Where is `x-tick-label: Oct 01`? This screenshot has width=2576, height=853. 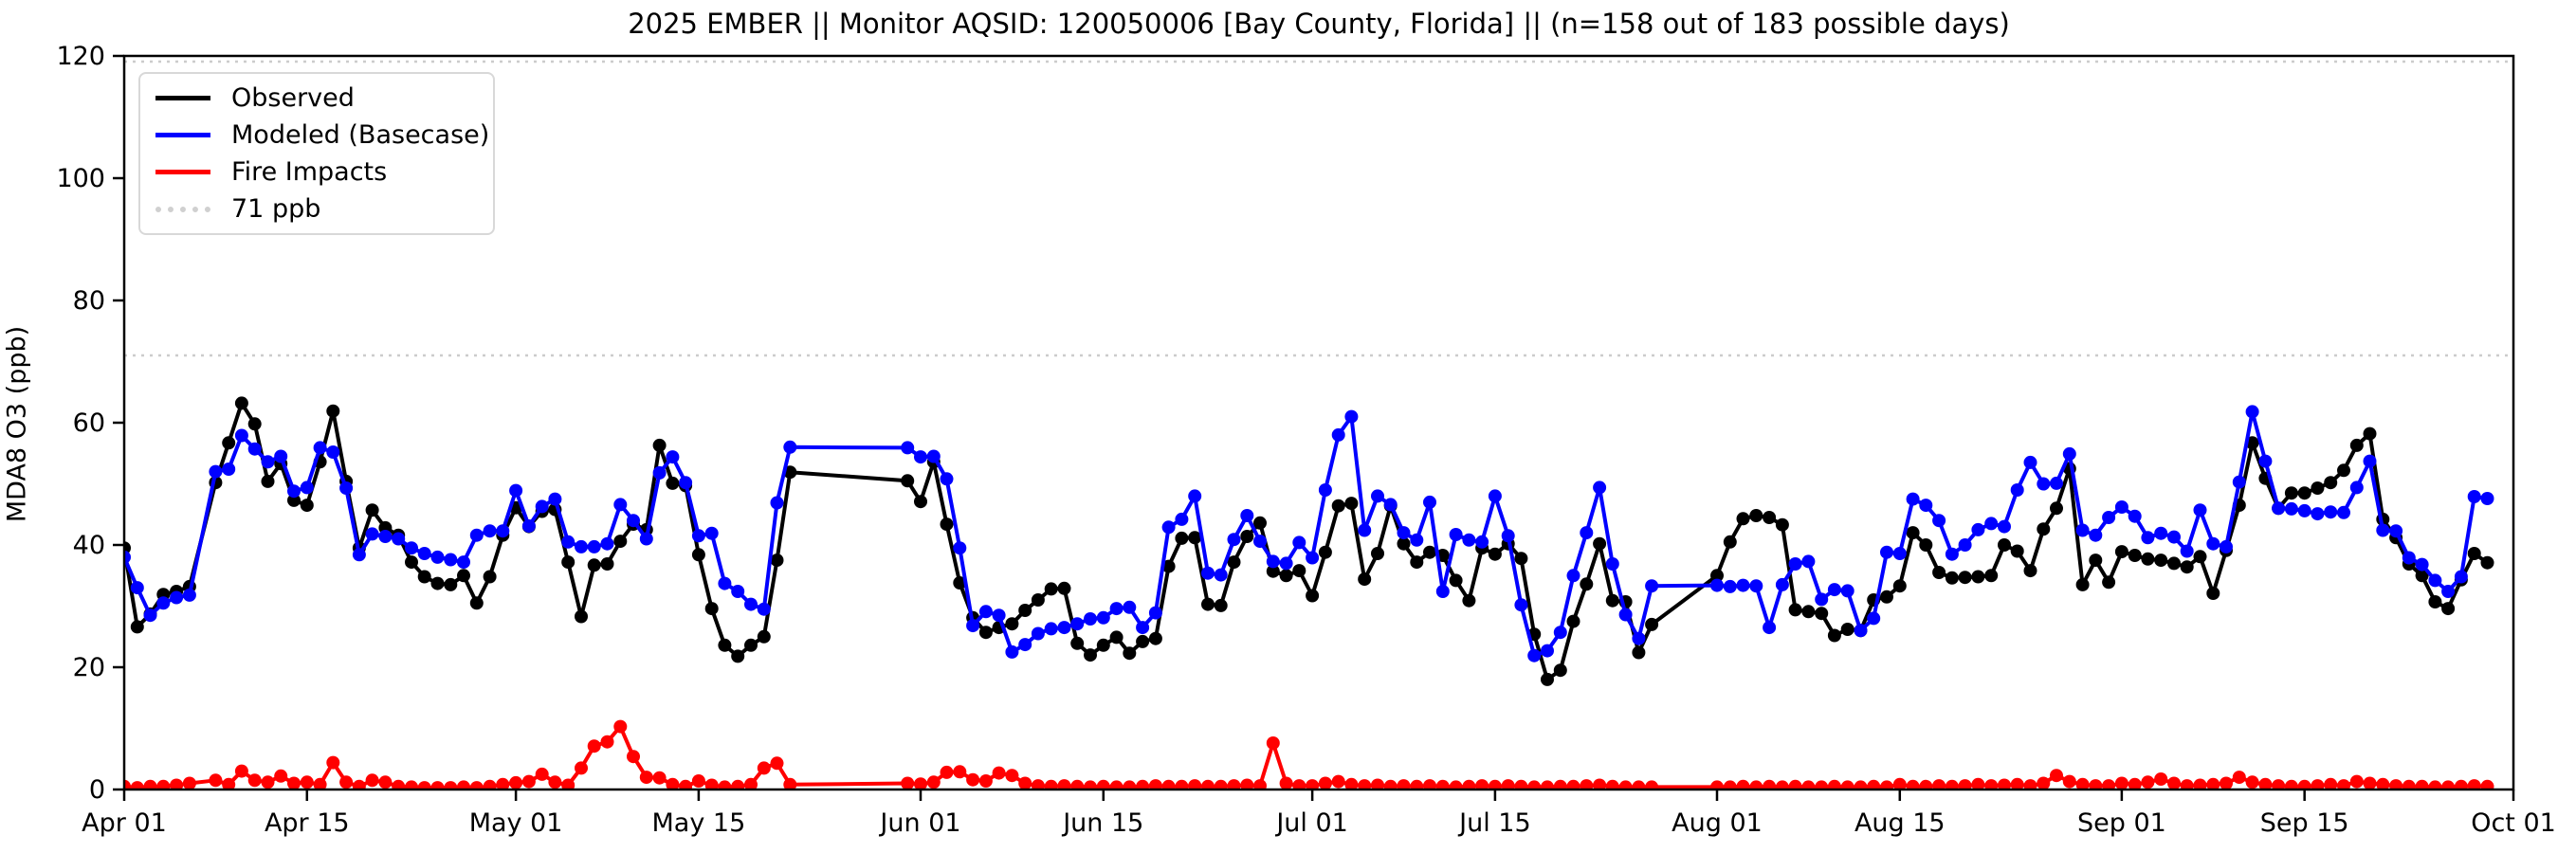
x-tick-label: Oct 01 is located at coordinates (2513, 823).